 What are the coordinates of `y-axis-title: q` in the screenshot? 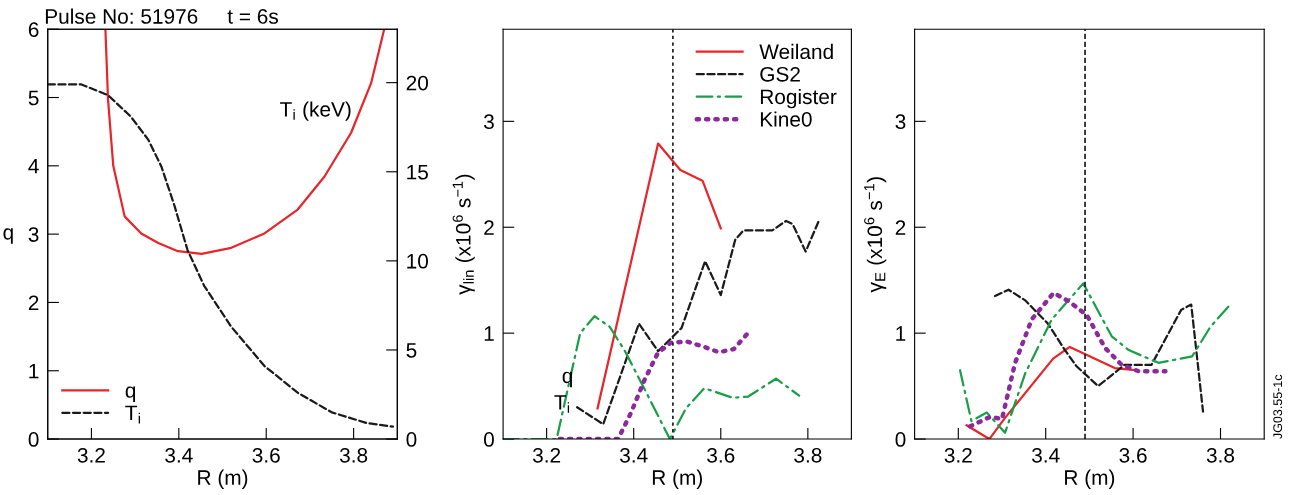 It's located at (8, 236).